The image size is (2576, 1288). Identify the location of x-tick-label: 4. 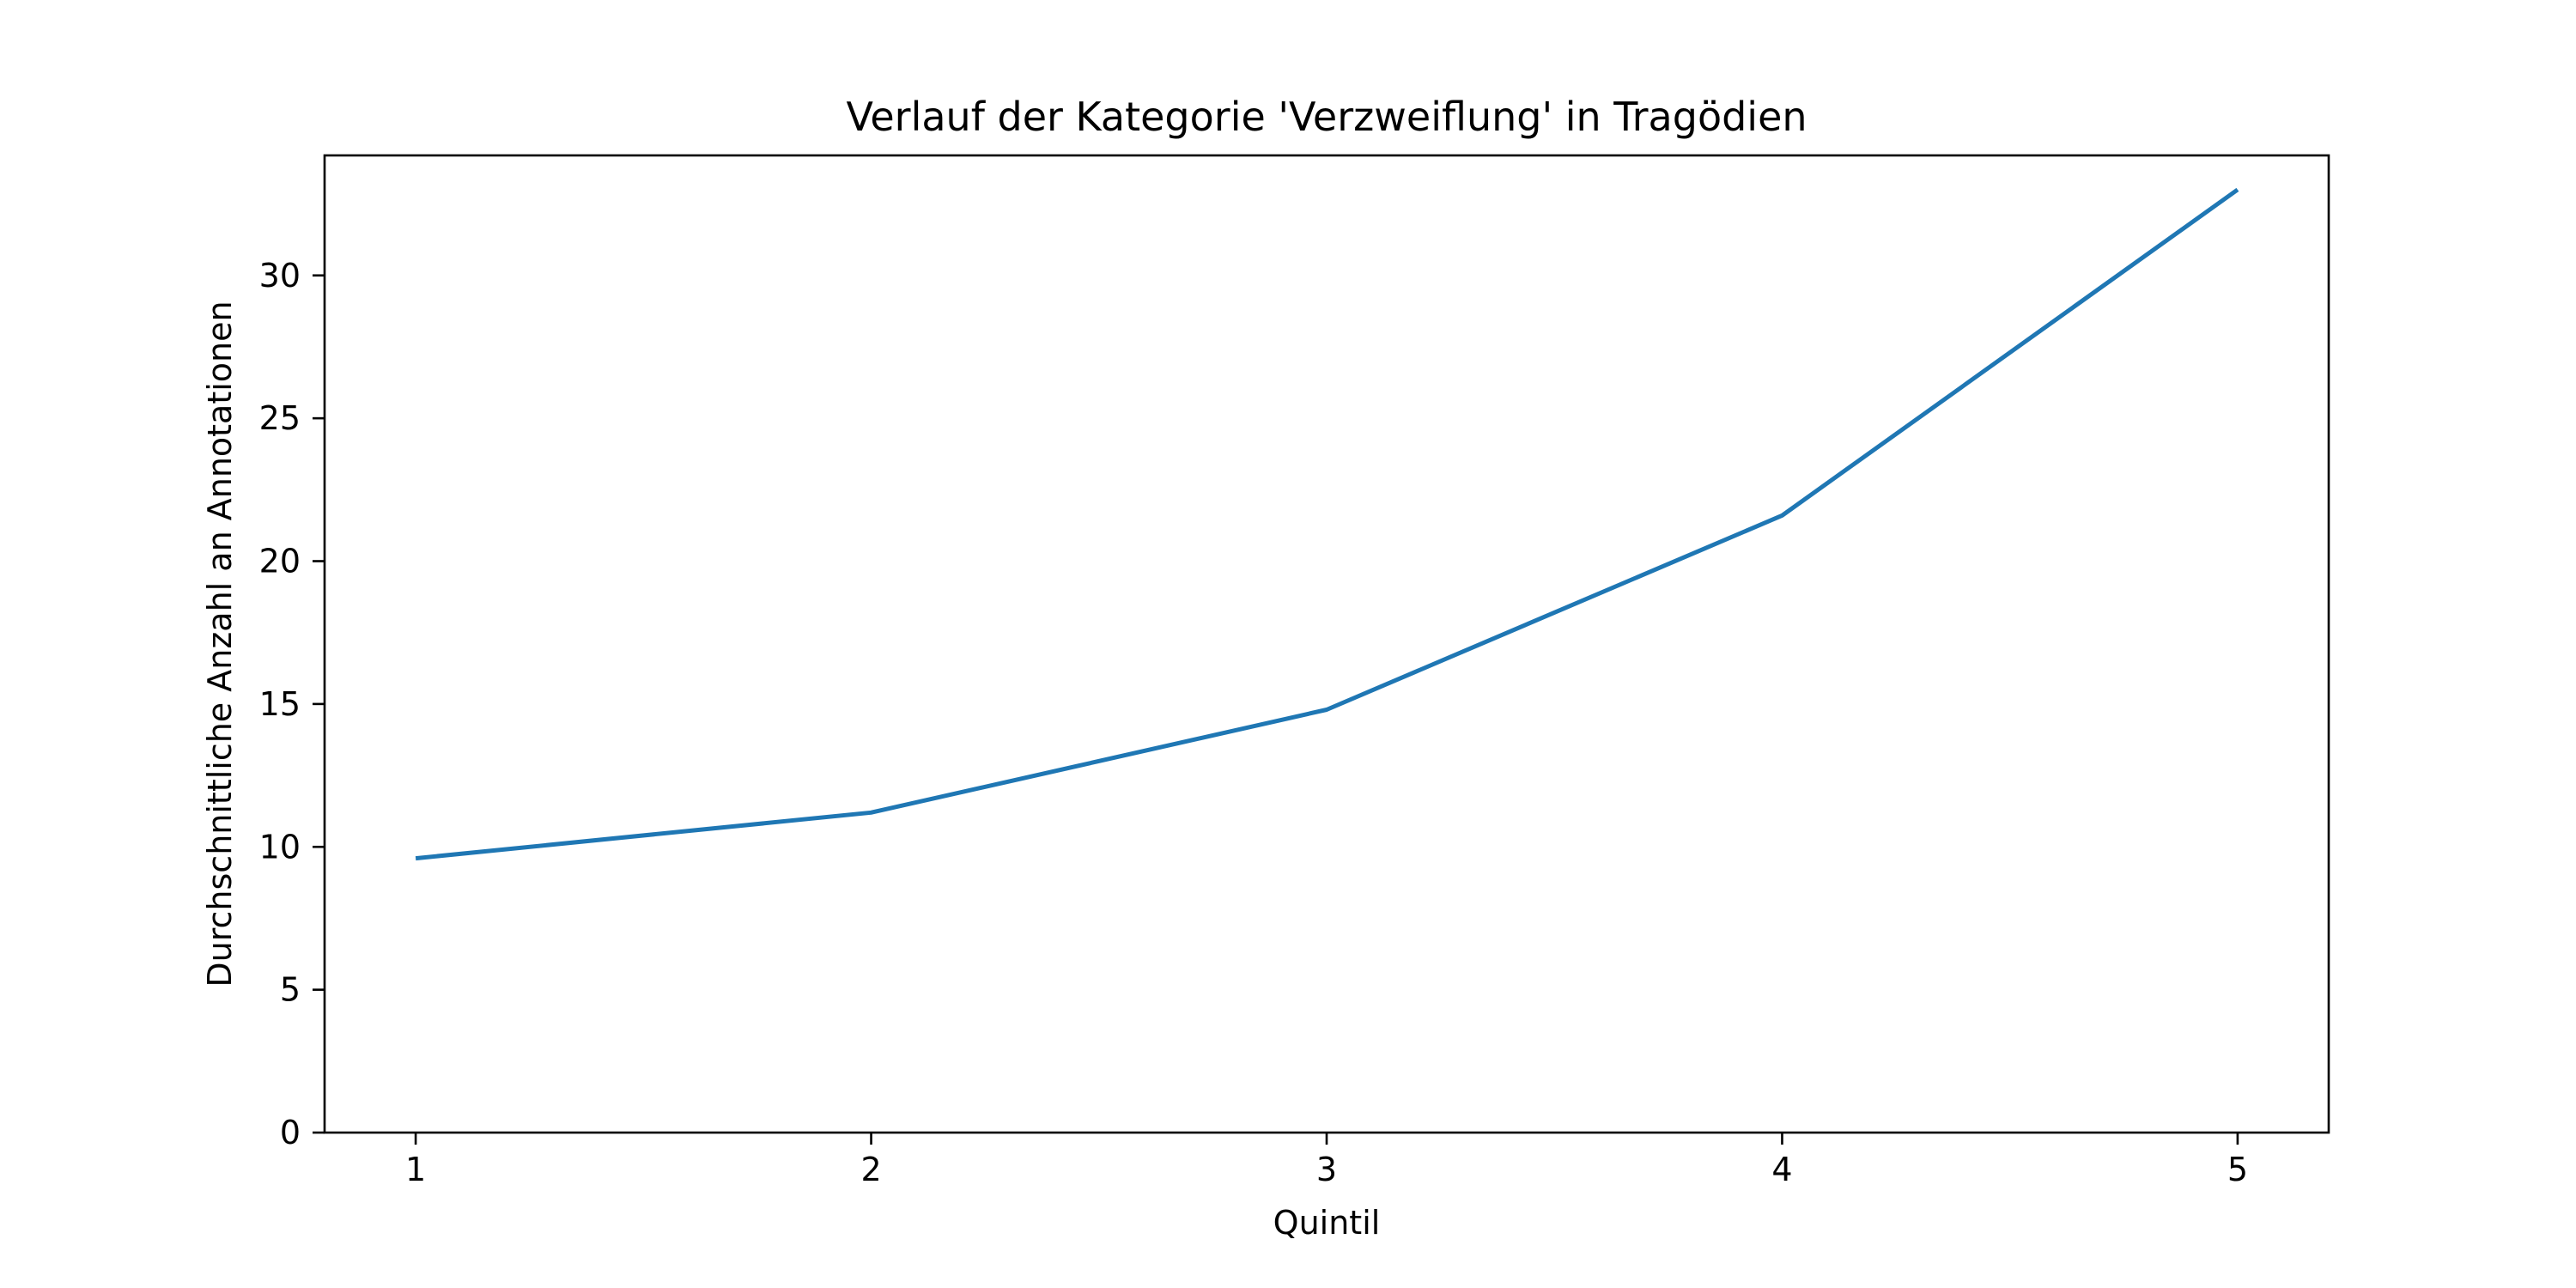
(1782, 1169).